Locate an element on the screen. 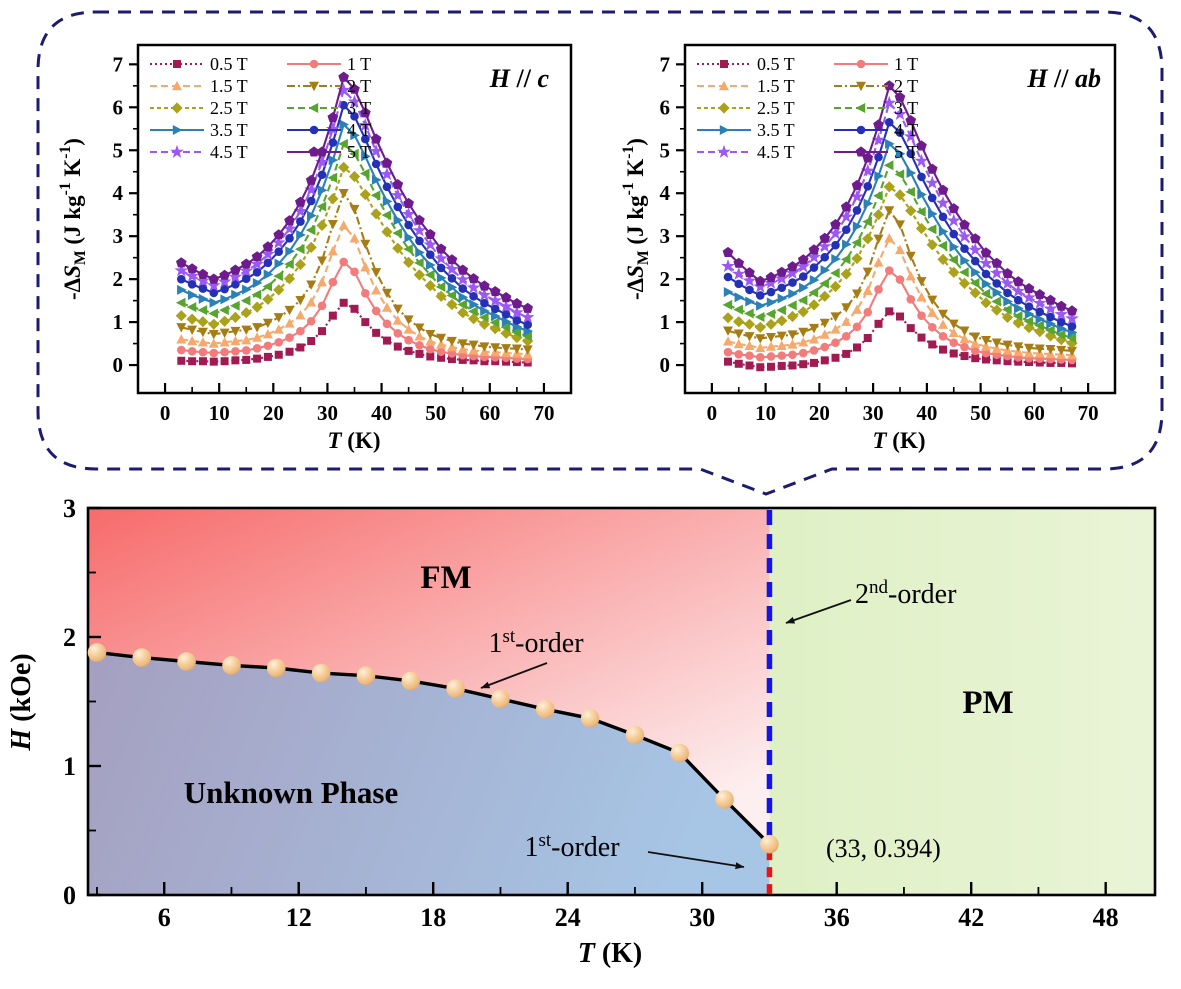 Image resolution: width=1181 pixels, height=989 pixels. series-1.5T is located at coordinates (354, 289).